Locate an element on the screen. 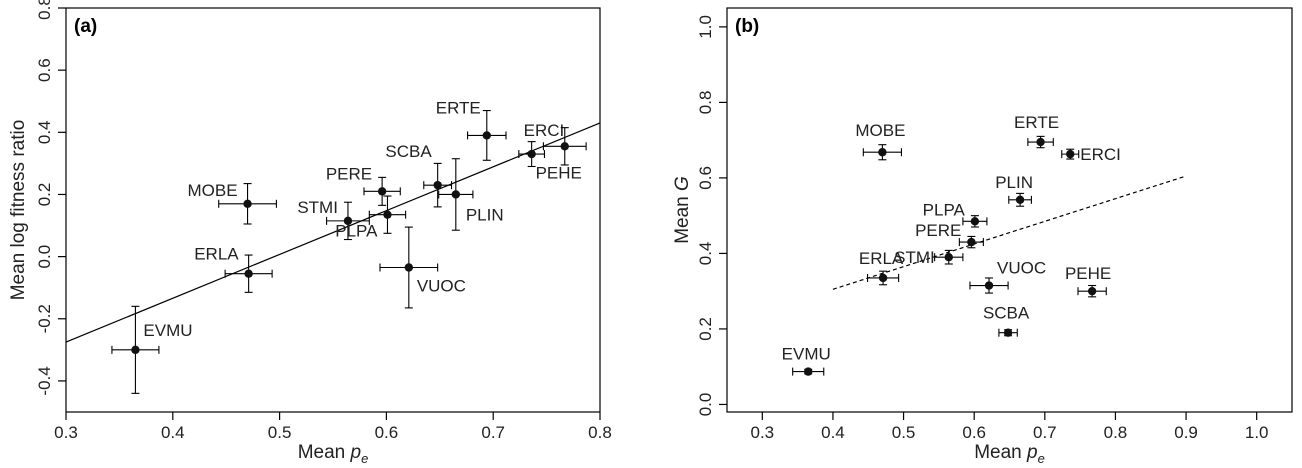 This screenshot has width=1302, height=468. x-tick-label: 1.0 is located at coordinates (1257, 432).